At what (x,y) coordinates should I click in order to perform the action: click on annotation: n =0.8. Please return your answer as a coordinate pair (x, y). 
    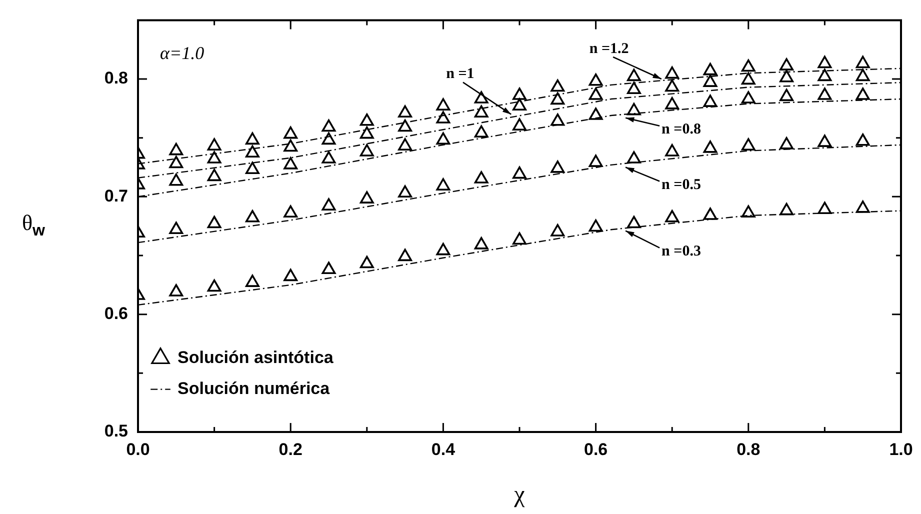
    Looking at the image, I should click on (681, 130).